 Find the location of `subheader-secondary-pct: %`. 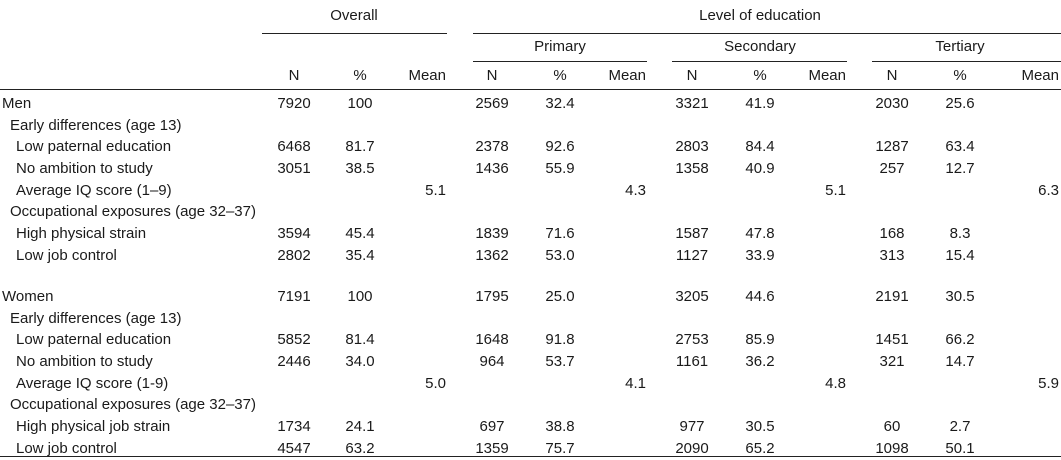

subheader-secondary-pct: % is located at coordinates (760, 75).